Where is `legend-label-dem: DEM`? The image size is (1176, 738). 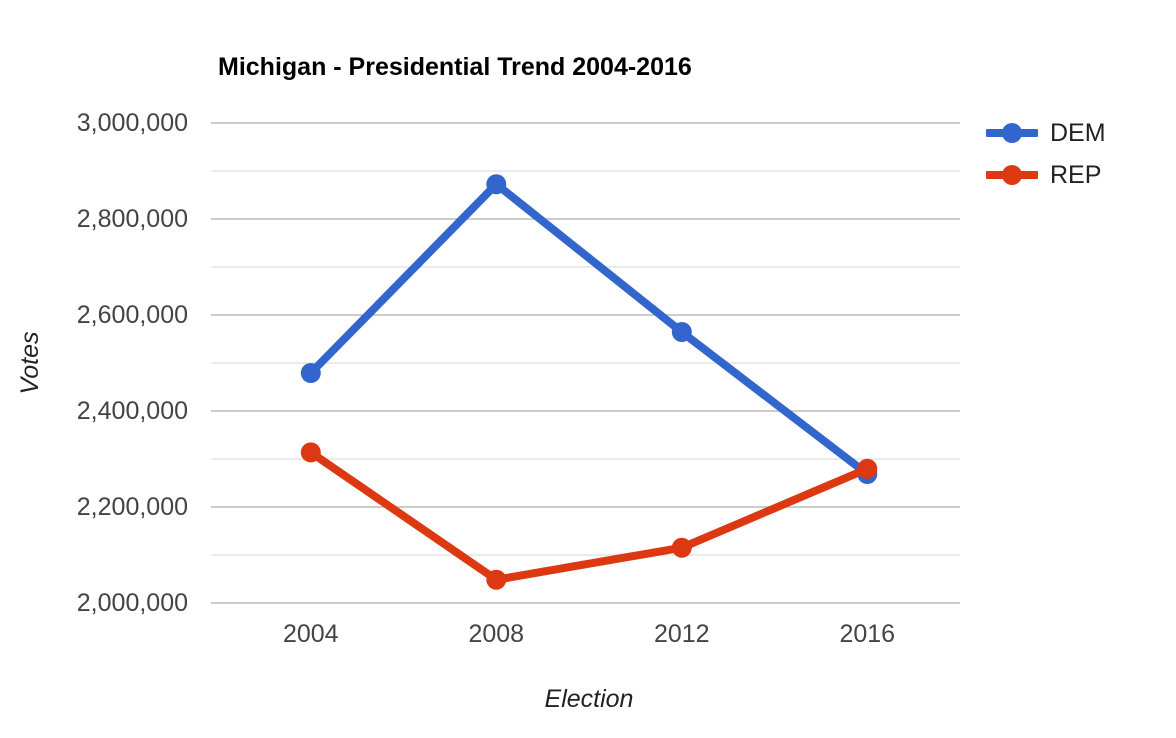
legend-label-dem: DEM is located at coordinates (1078, 132).